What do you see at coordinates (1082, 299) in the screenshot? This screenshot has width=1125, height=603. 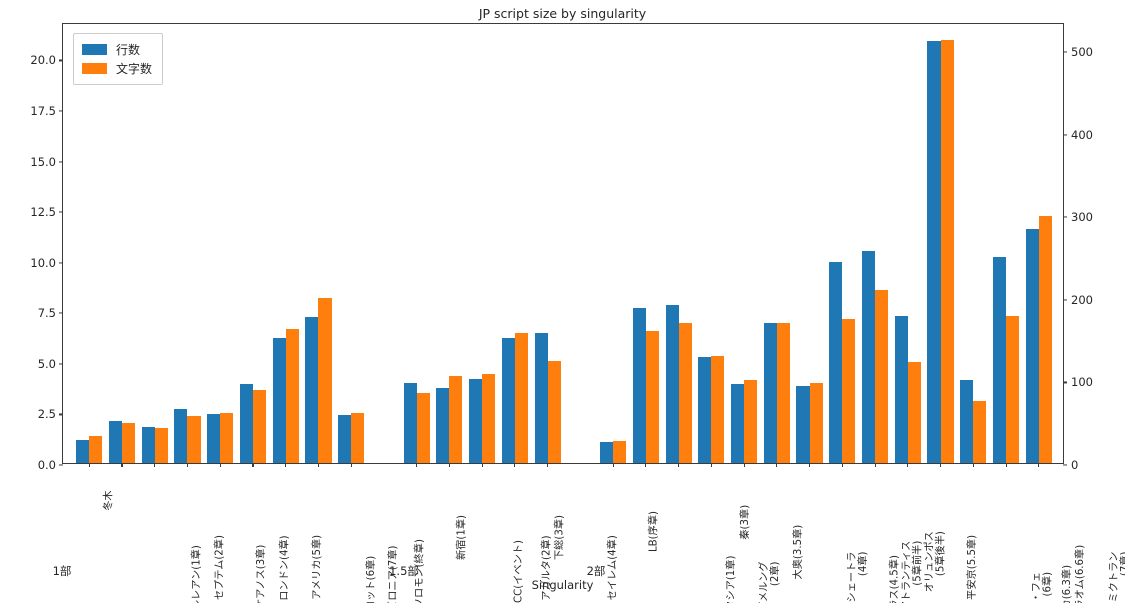 I see `y-tick-label-right: 200` at bounding box center [1082, 299].